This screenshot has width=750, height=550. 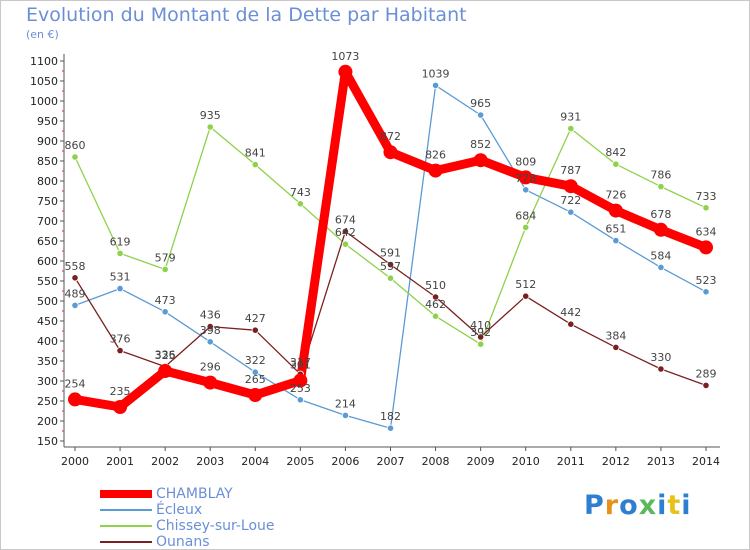 I want to click on logo-letter: P, so click(x=594, y=505).